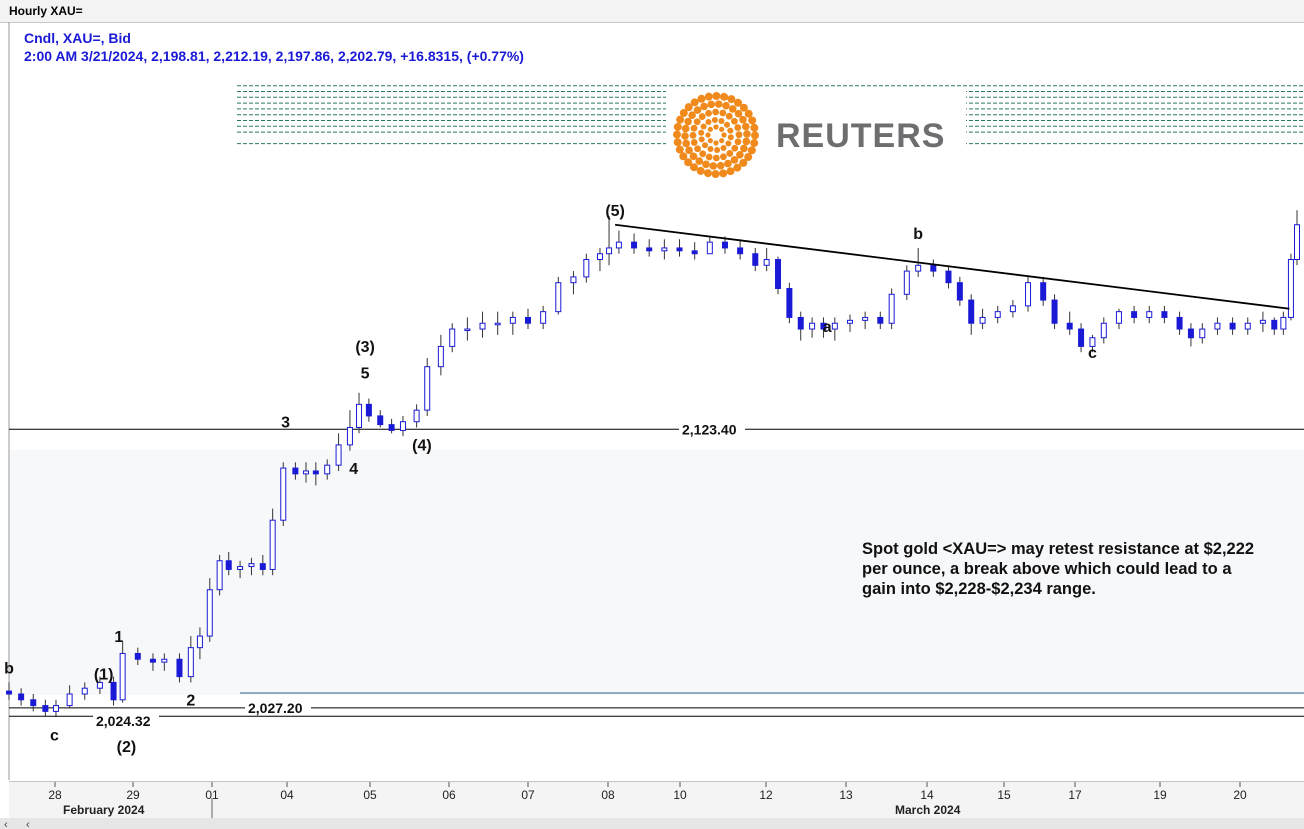  What do you see at coordinates (652, 11) in the screenshot?
I see `window-title-bar: Hourly XAU=` at bounding box center [652, 11].